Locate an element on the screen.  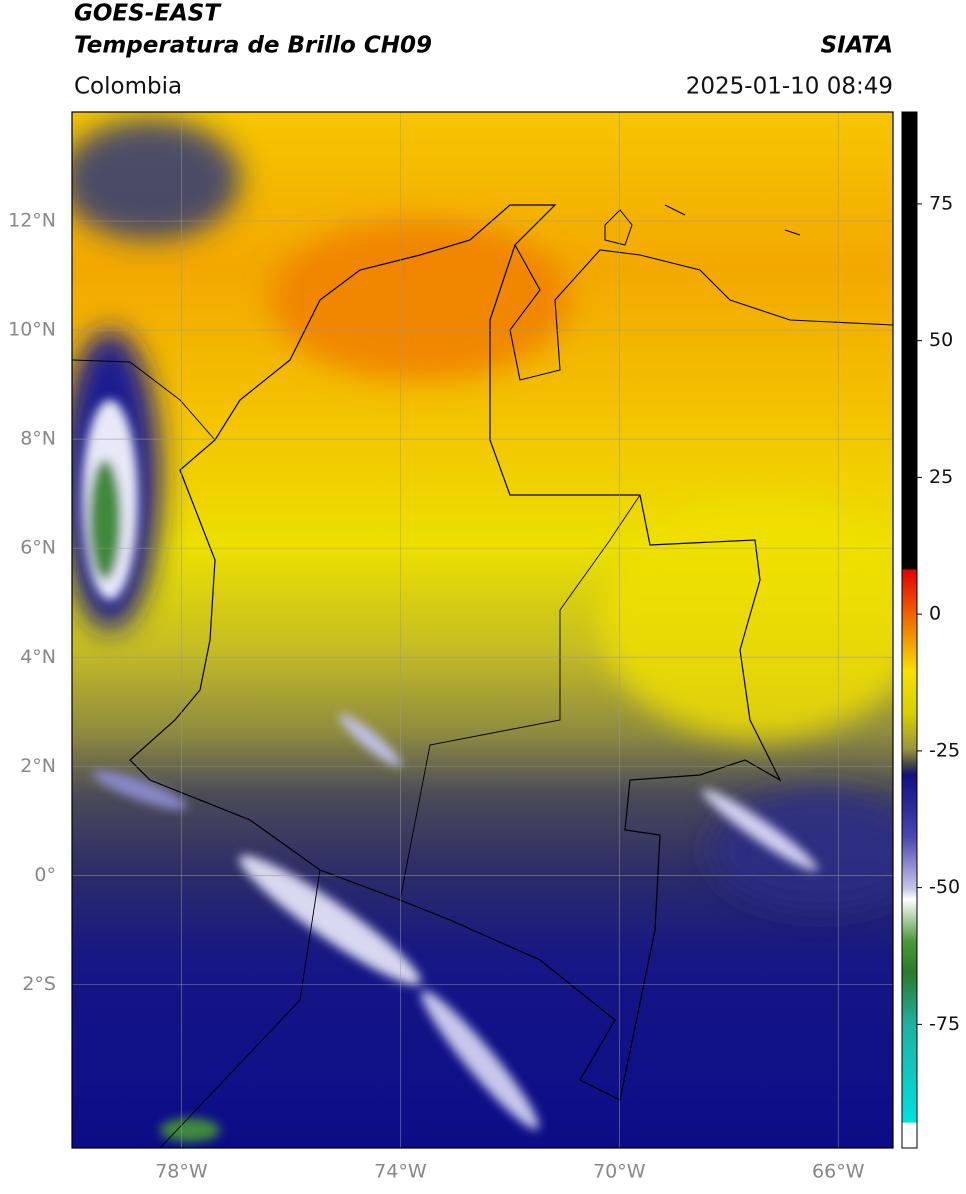
colorbar-tick-label: 75 is located at coordinates (941, 203).